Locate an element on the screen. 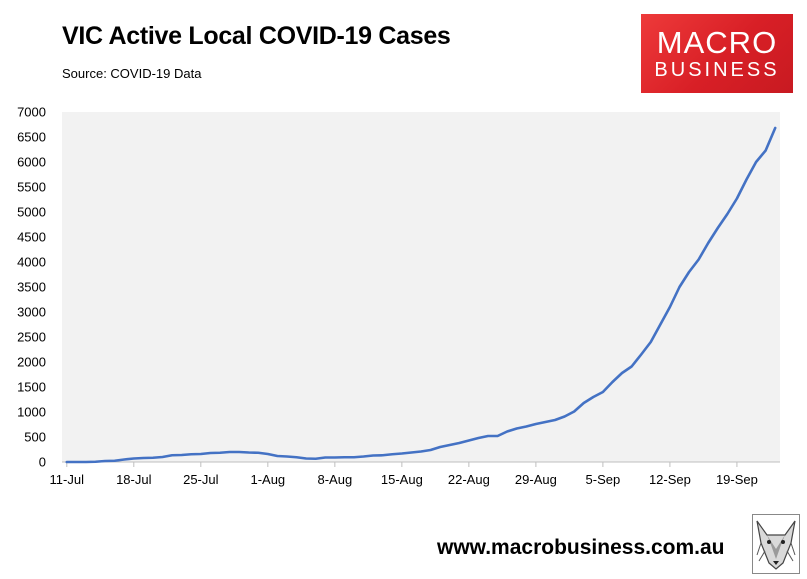 The image size is (807, 579). y-tick-label: 7000 is located at coordinates (31, 112).